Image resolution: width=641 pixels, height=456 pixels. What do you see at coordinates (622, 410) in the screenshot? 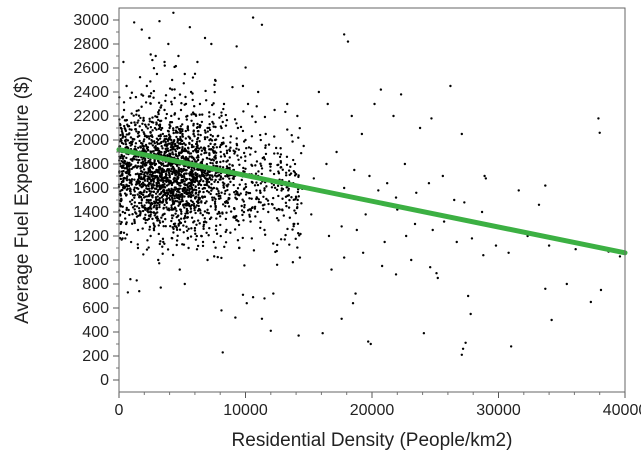
I see `x-tick-label: 40000` at bounding box center [622, 410].